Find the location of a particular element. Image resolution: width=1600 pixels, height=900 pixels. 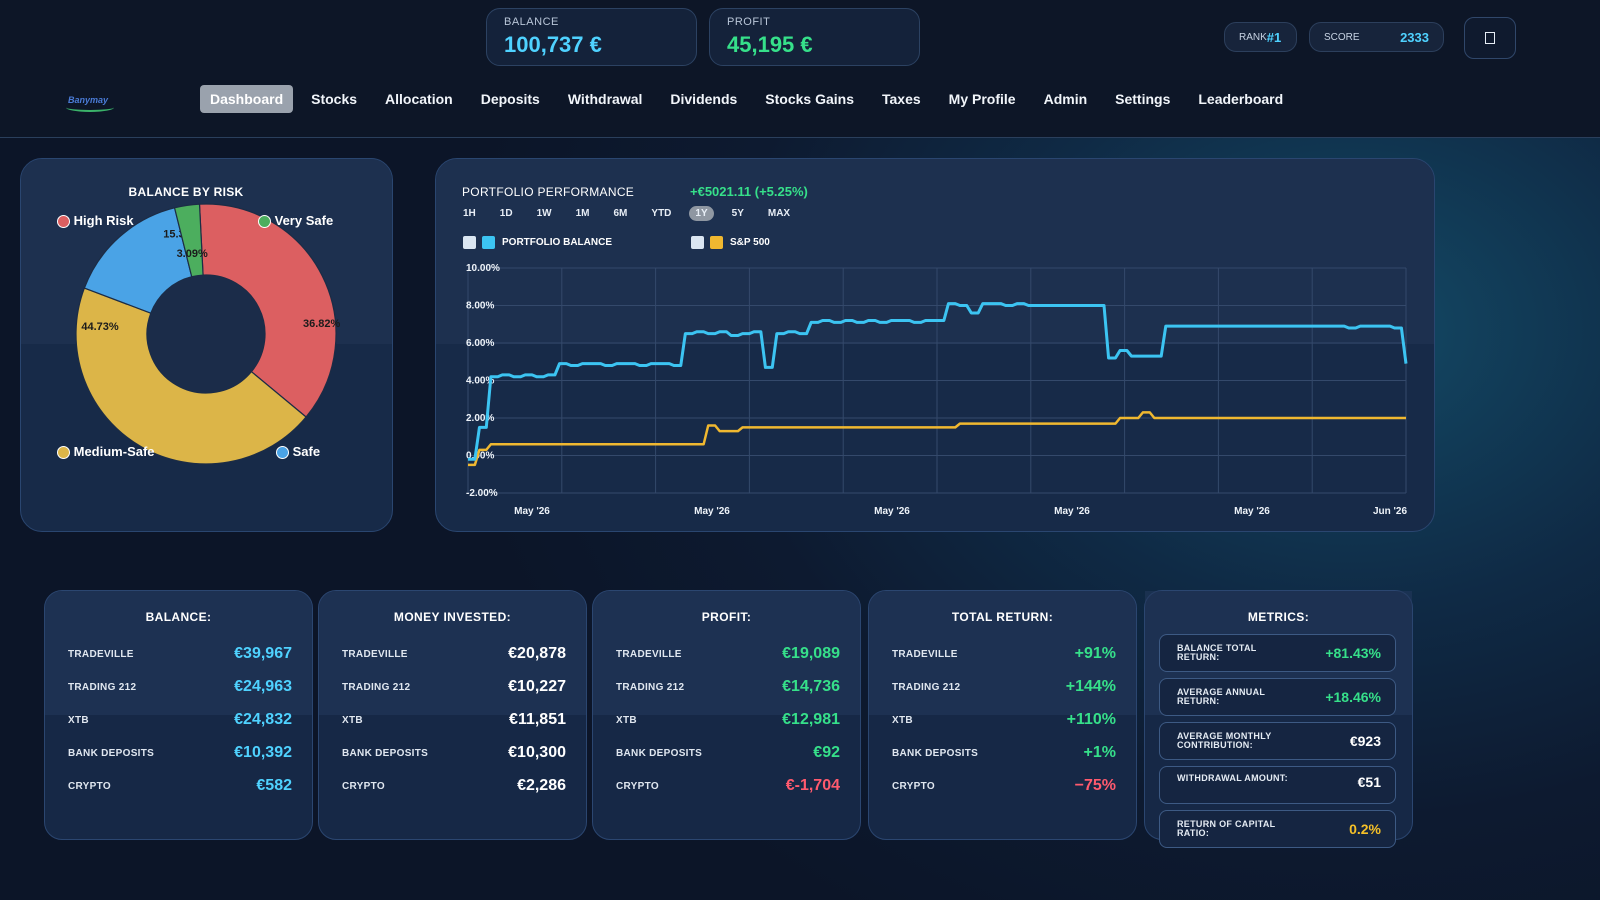

row-value: €24,963 is located at coordinates (263, 686).